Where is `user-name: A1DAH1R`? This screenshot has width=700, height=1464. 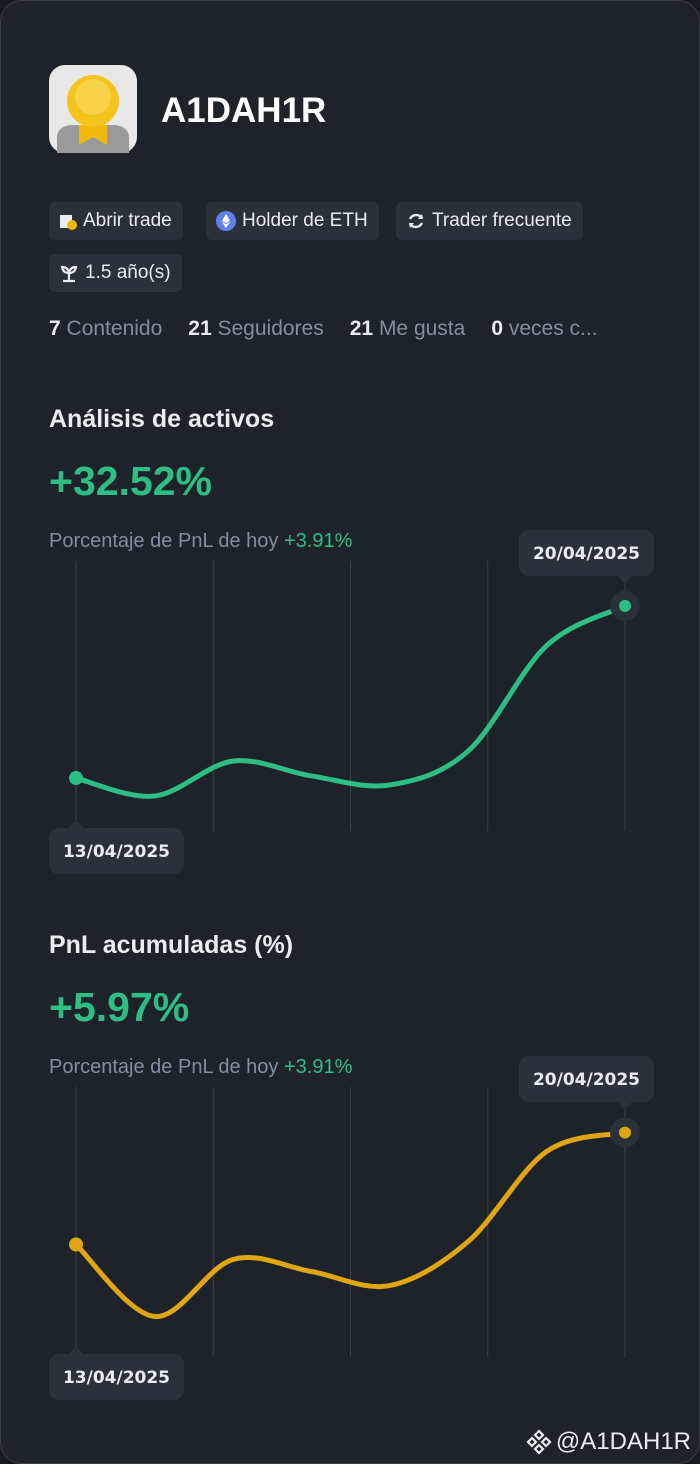 user-name: A1DAH1R is located at coordinates (244, 110).